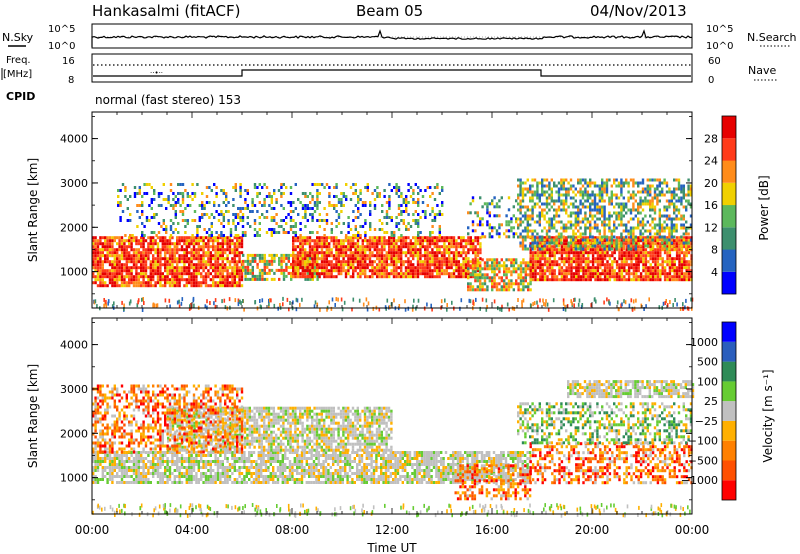 The width and height of the screenshot is (800, 554). What do you see at coordinates (71, 80) in the screenshot?
I see `freq-tick-bottom: 8` at bounding box center [71, 80].